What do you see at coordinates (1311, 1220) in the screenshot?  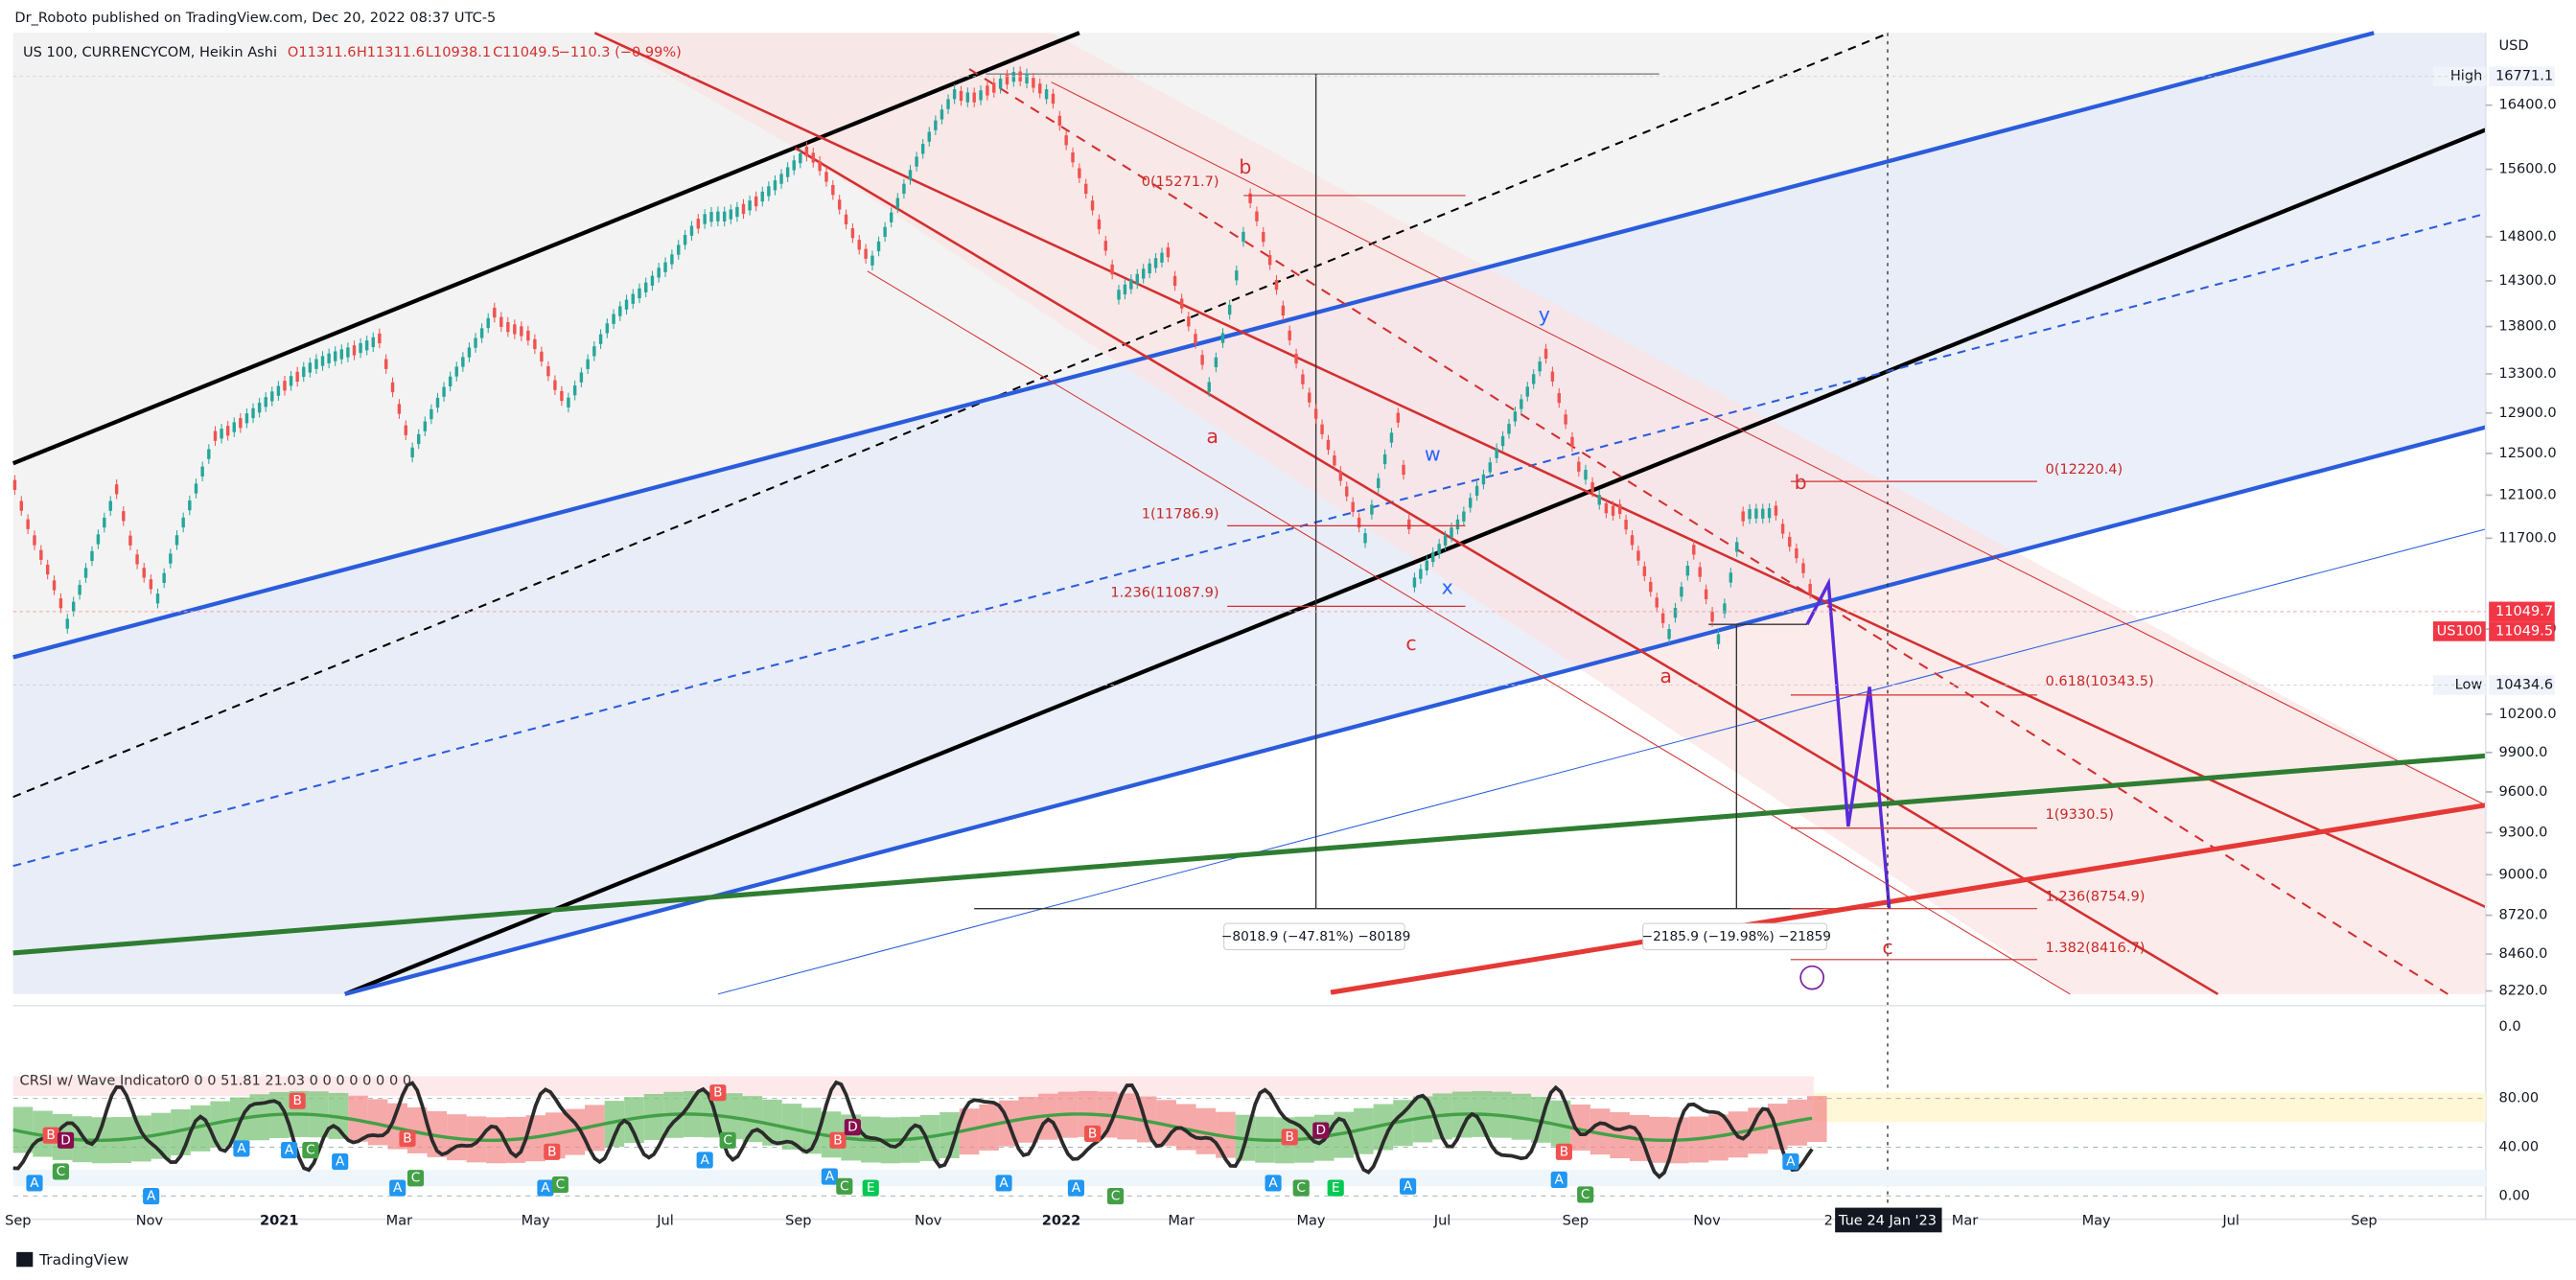 I see `x-tick-label: May` at bounding box center [1311, 1220].